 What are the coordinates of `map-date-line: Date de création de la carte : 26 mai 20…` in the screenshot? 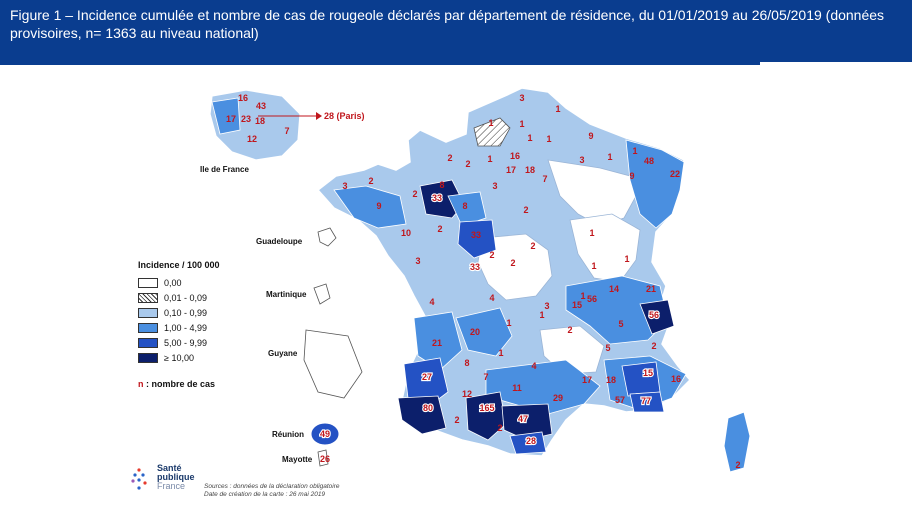 It's located at (265, 494).